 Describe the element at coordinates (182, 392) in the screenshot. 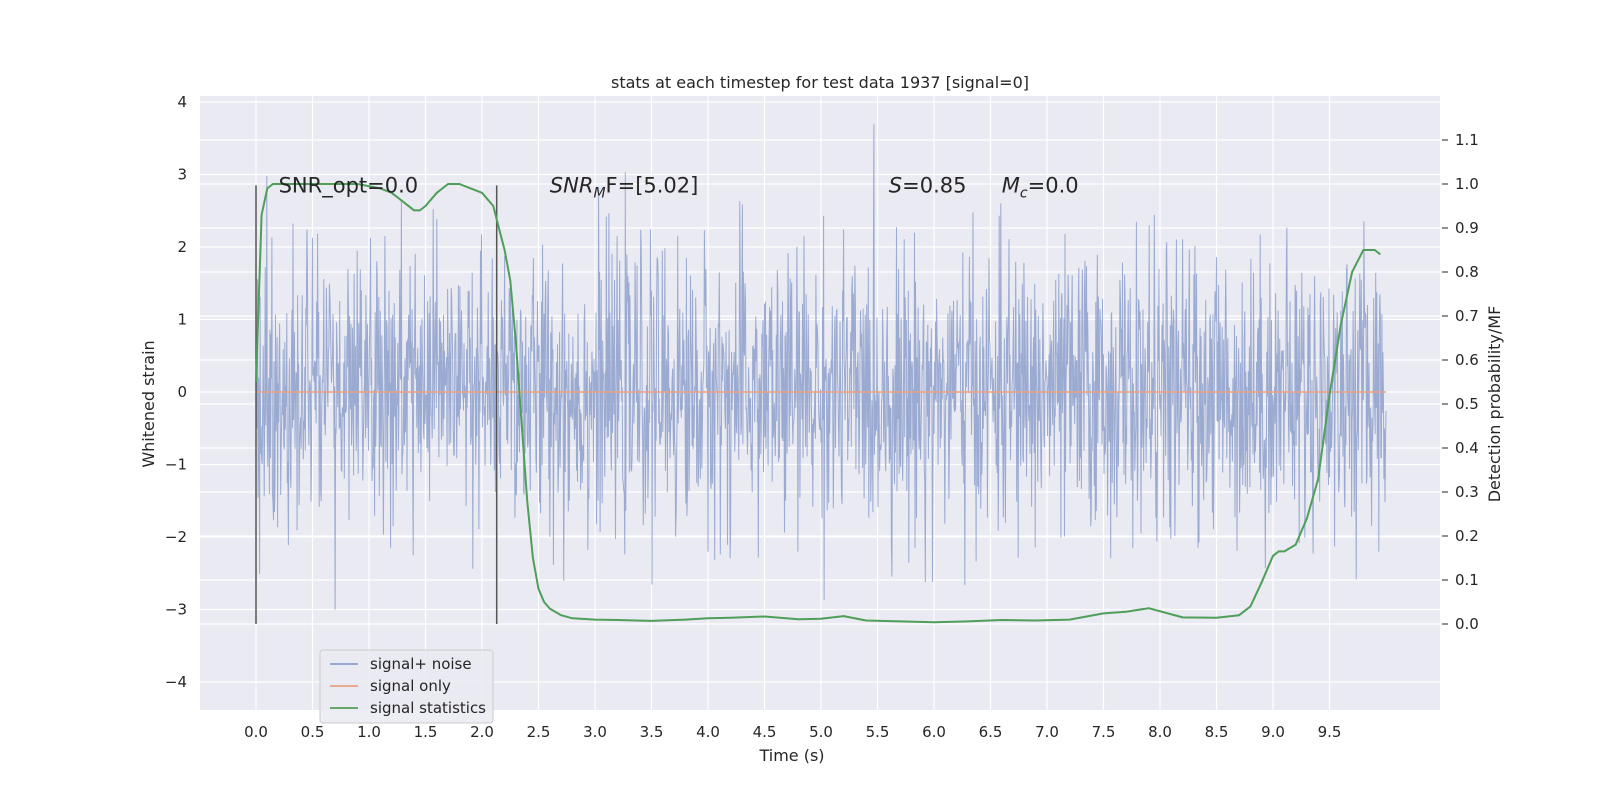

I see `y-tick-label-4: 0` at that location.